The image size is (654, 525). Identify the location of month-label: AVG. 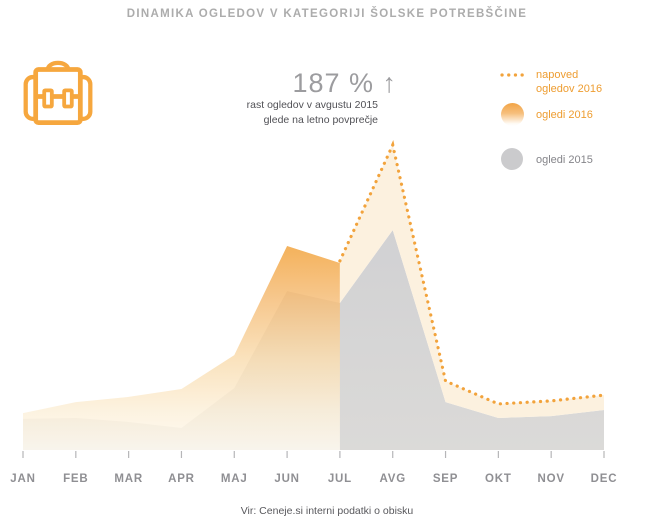
(392, 479).